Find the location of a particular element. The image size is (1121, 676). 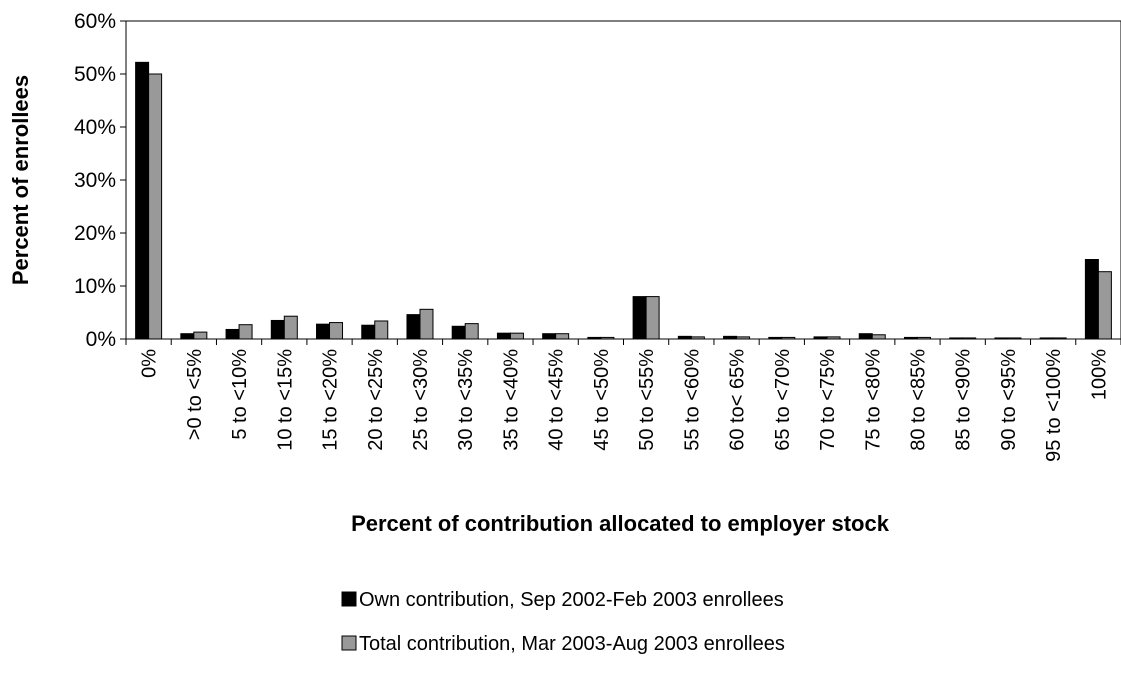

y-tick-label: 40% is located at coordinates (95, 127).